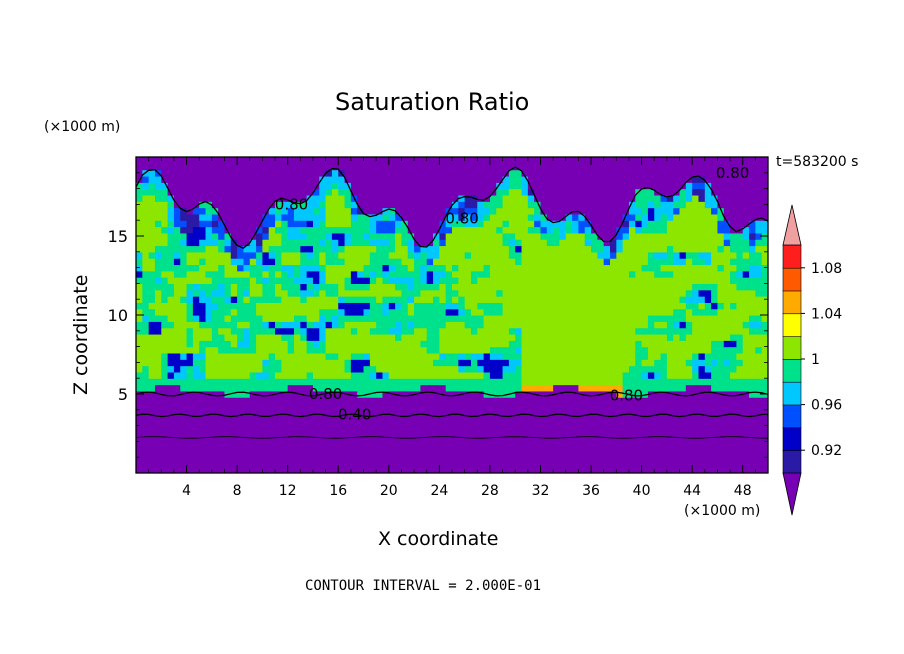 Image resolution: width=904 pixels, height=654 pixels. Describe the element at coordinates (291, 204) in the screenshot. I see `contour-label: 0.80` at that location.